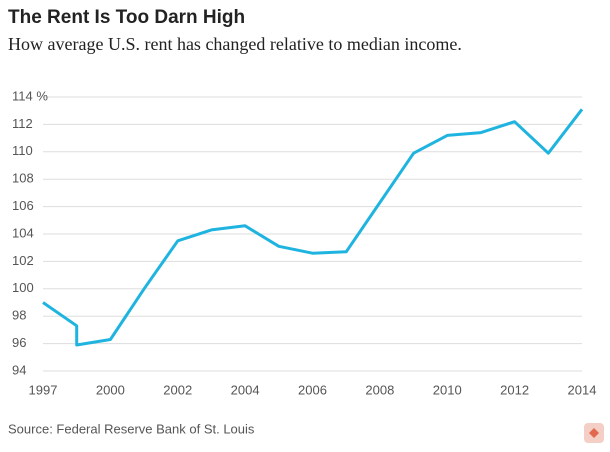  Describe the element at coordinates (23, 232) in the screenshot. I see `y-tick-label: 104` at that location.